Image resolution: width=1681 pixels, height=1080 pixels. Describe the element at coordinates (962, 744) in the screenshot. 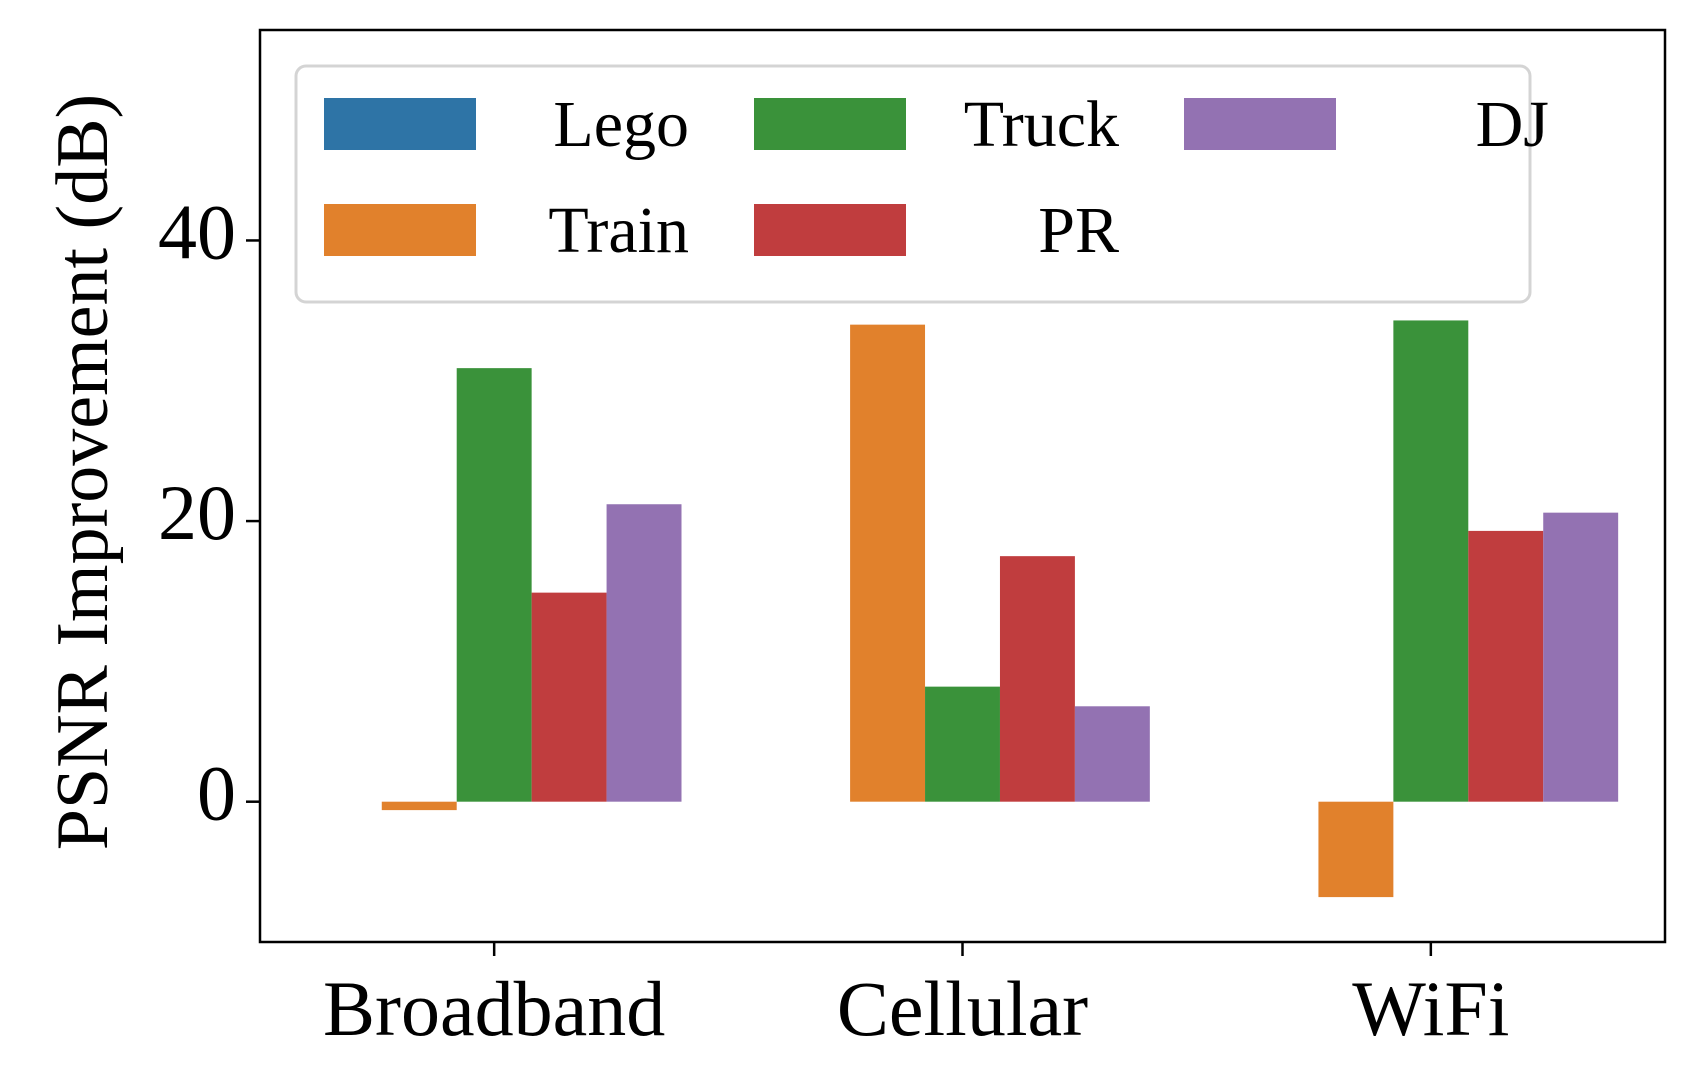

I see `bar-truck-cellular` at that location.